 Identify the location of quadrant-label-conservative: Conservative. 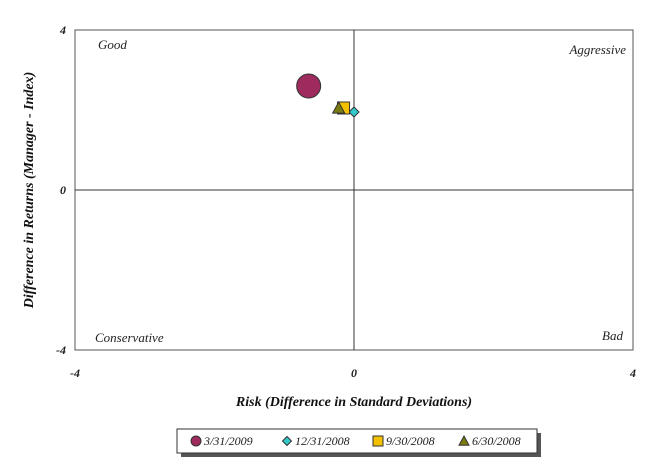
(129, 337).